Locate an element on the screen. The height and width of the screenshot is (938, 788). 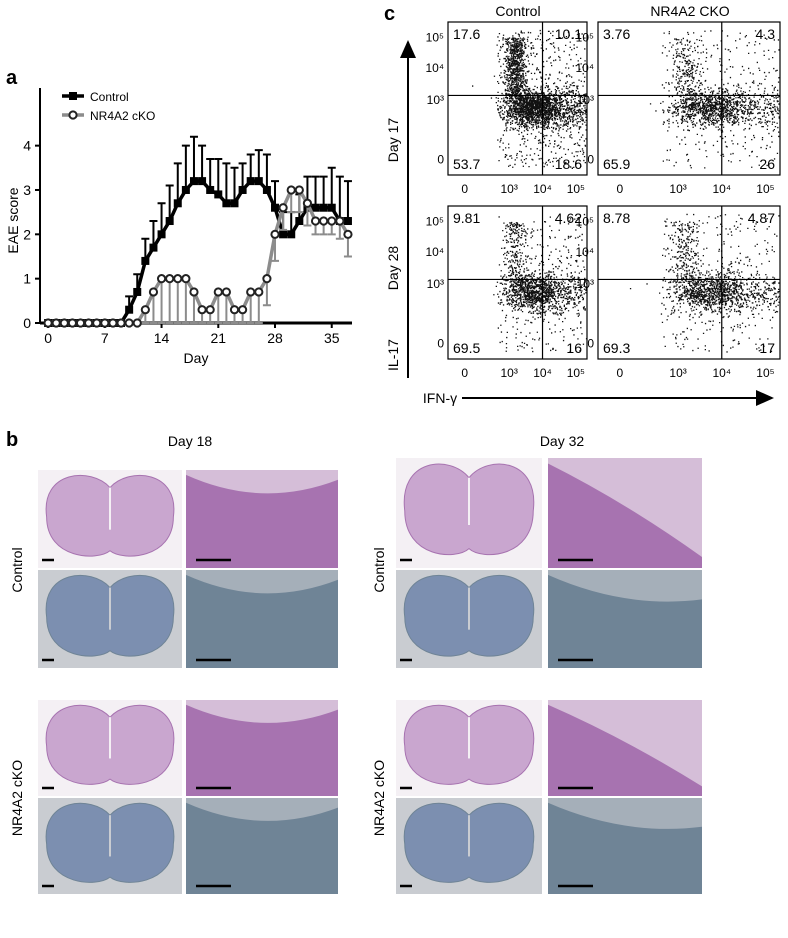
quadrant-value: 17.6 is located at coordinates (466, 34).